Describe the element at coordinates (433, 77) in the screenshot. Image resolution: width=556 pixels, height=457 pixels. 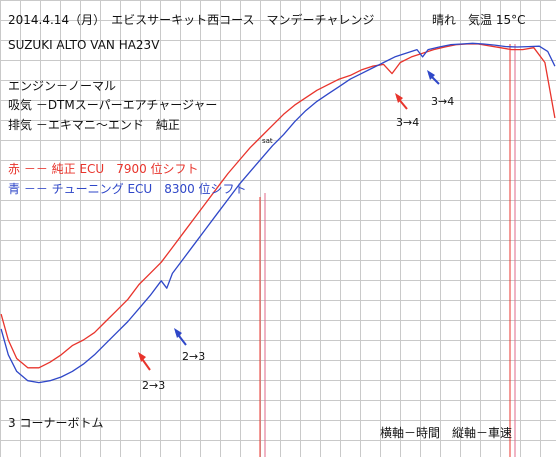
I see `arrow-blue-high` at that location.